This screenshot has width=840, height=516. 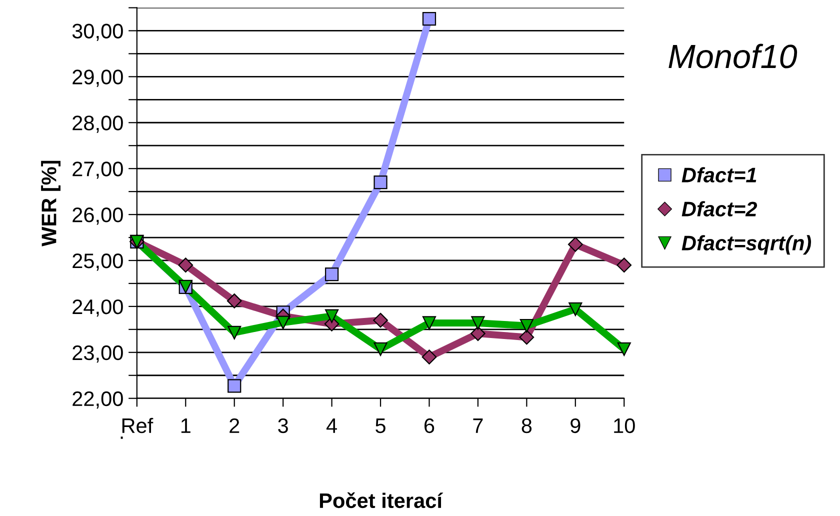 What do you see at coordinates (719, 174) in the screenshot?
I see `legend-label: Dfact=1` at bounding box center [719, 174].